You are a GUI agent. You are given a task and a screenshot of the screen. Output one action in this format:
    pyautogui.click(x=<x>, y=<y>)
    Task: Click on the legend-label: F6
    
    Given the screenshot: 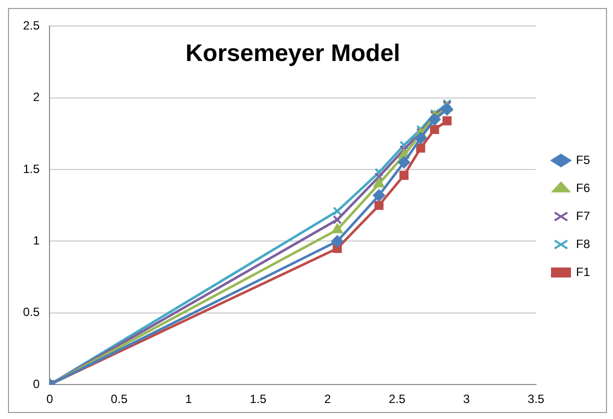 What is the action you would take?
    pyautogui.click(x=583, y=187)
    